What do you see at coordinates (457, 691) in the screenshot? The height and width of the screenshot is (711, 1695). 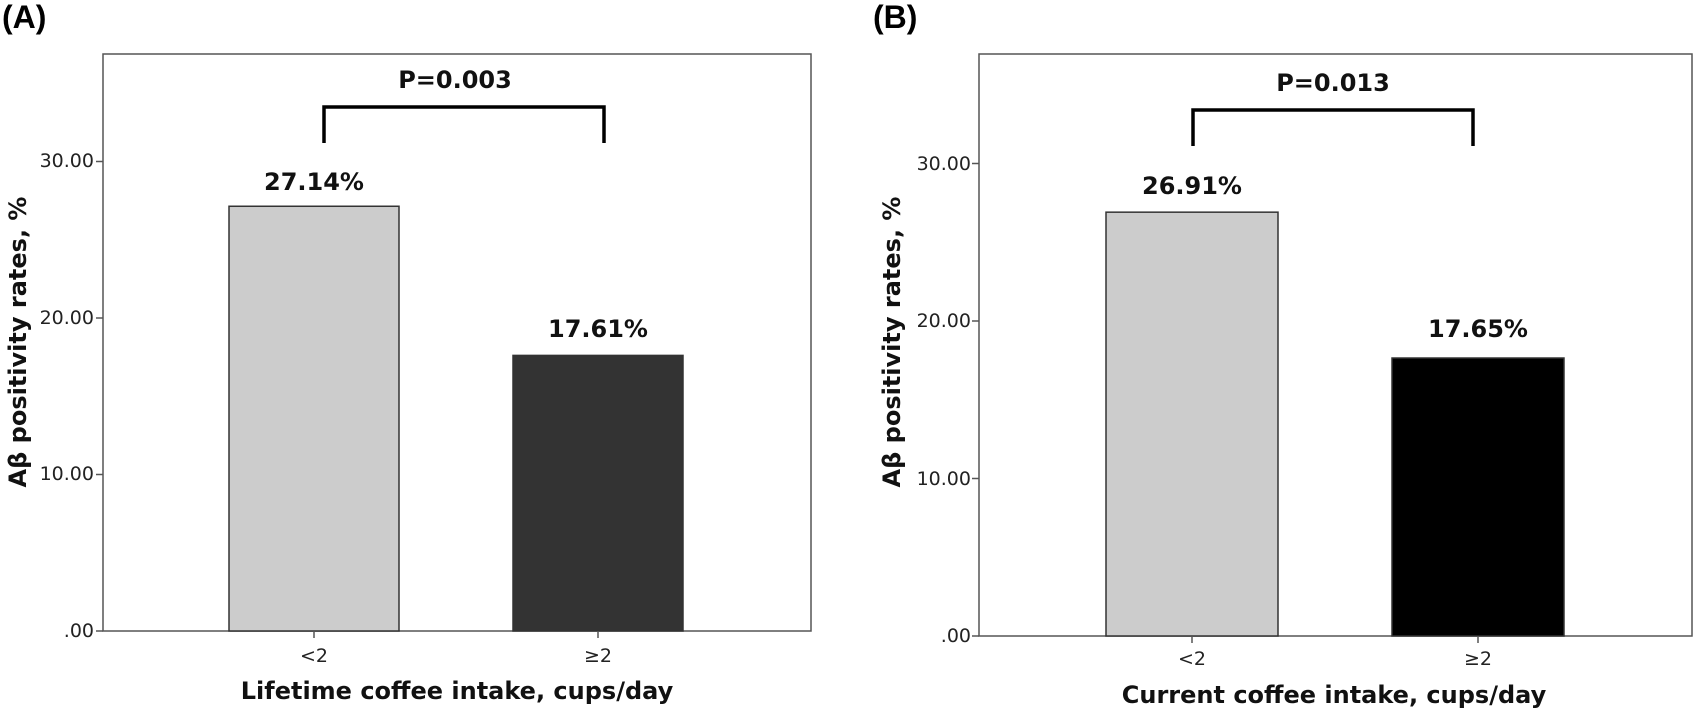 I see `panel-a-x-axis-title: Lifetime coffee intake, cups/day` at bounding box center [457, 691].